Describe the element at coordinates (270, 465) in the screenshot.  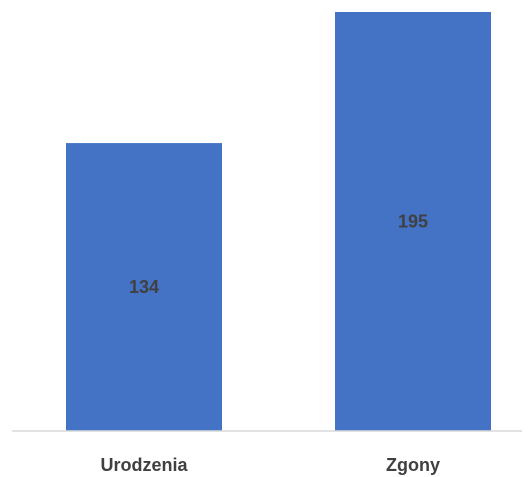
I see `category-labels-group: Urodzenia Zgony` at that location.